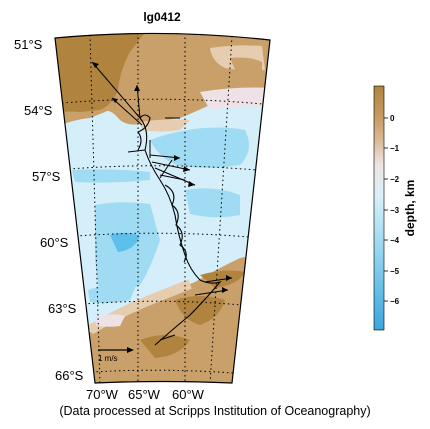  What do you see at coordinates (38, 110) in the screenshot?
I see `lat-label-54: 54°S` at bounding box center [38, 110].